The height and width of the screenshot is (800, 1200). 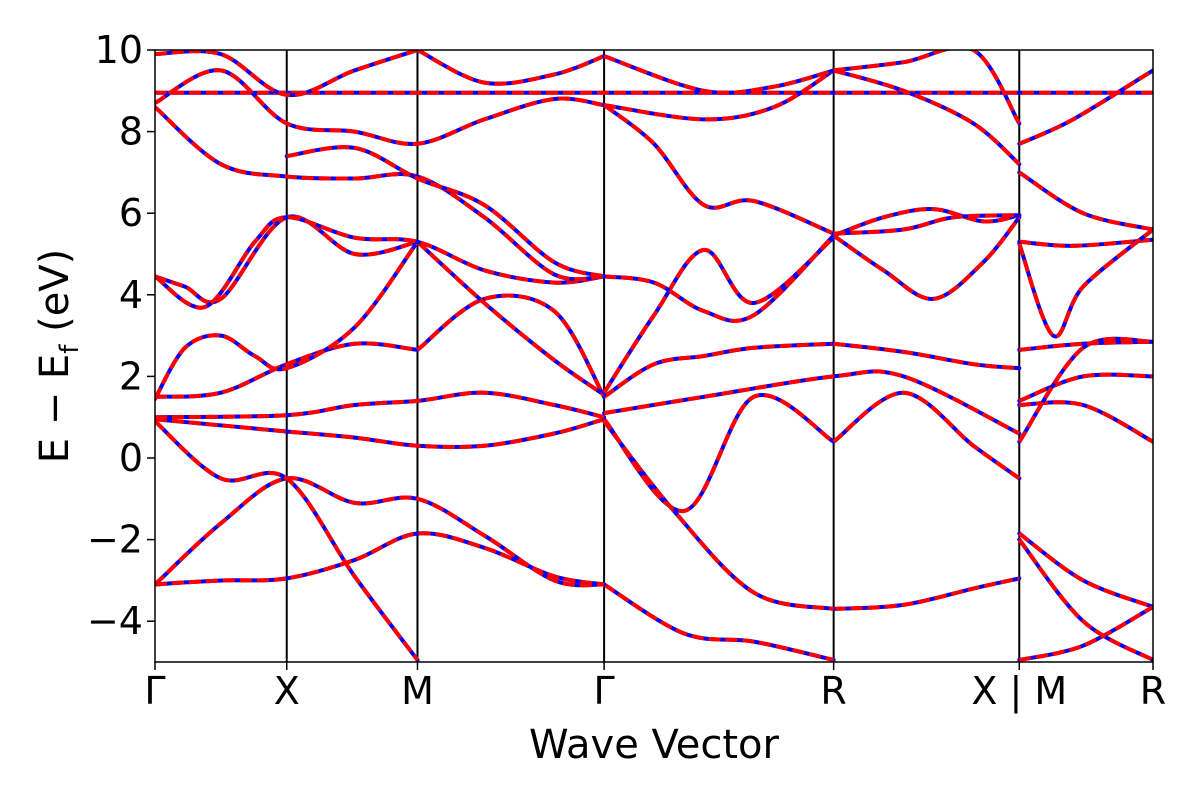 What do you see at coordinates (115, 540) in the screenshot?
I see `y-tick-label: −2` at bounding box center [115, 540].